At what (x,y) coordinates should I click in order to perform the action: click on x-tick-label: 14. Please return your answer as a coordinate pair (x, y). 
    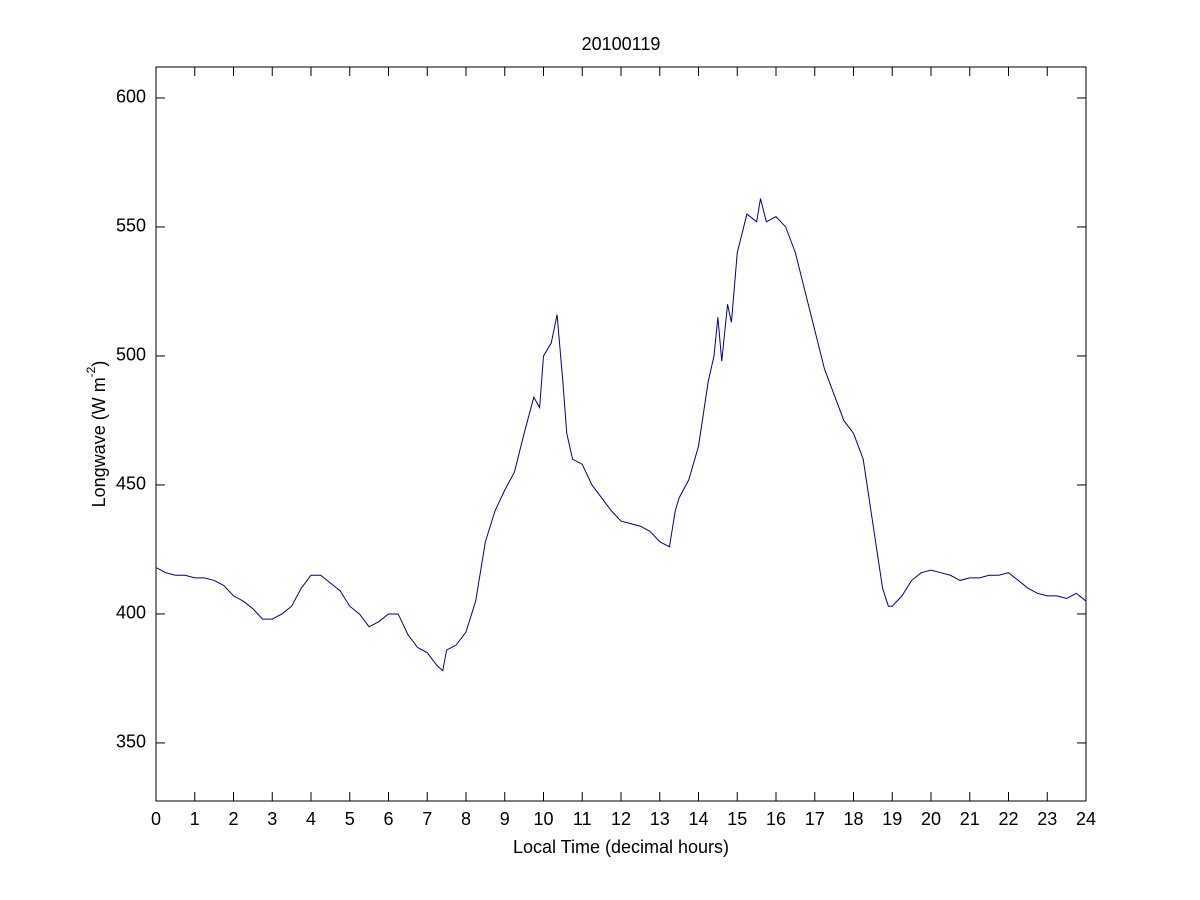
    Looking at the image, I should click on (698, 819).